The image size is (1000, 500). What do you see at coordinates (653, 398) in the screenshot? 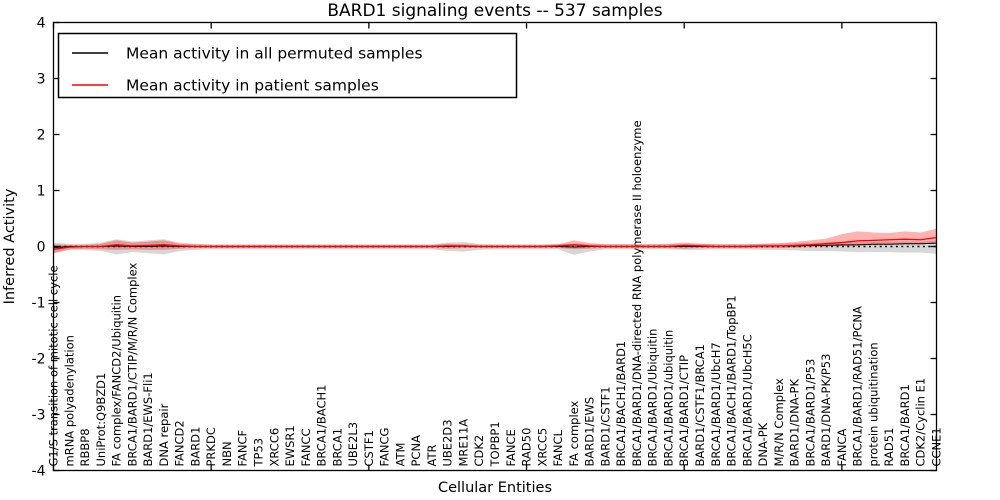
I see `x-tick-label: BRCA1/BARD1/Ubiquitin` at bounding box center [653, 398].